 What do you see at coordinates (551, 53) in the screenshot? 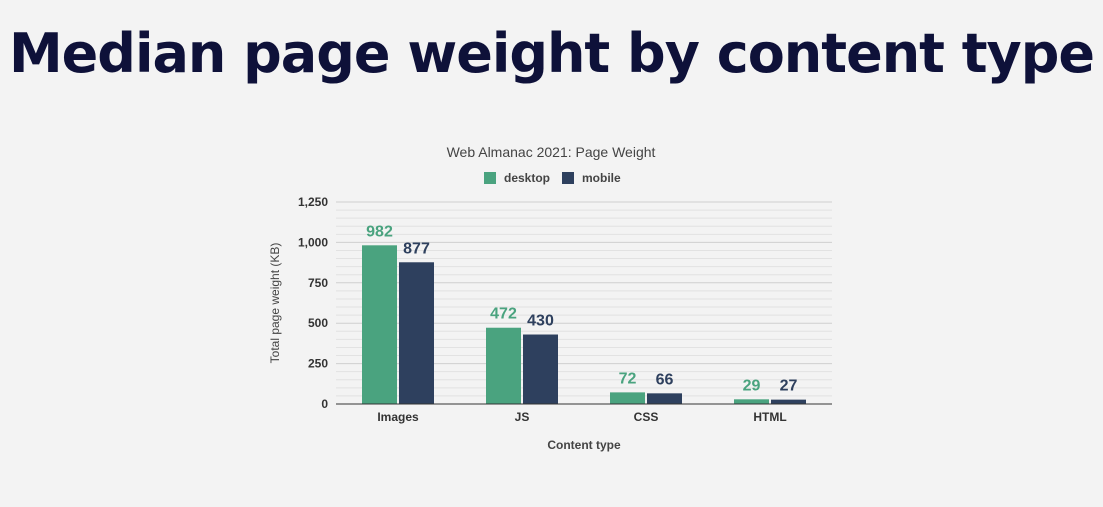
I see `page-title: Median page weight by content type` at bounding box center [551, 53].